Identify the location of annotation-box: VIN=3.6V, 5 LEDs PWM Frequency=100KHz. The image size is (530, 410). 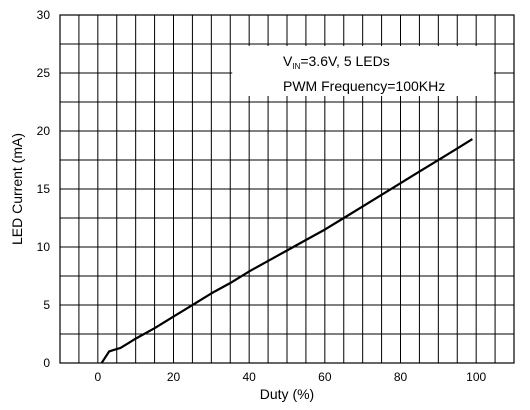
(363, 71).